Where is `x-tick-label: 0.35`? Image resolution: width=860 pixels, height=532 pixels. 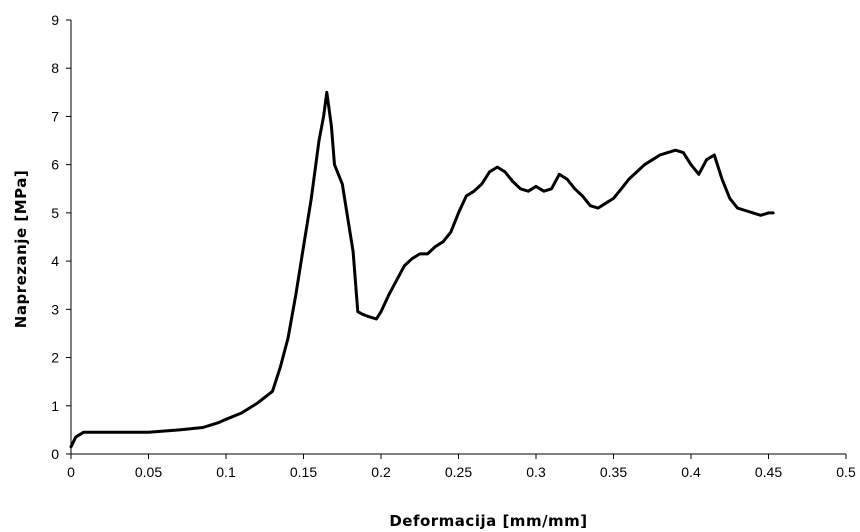 x-tick-label: 0.35 is located at coordinates (613, 472).